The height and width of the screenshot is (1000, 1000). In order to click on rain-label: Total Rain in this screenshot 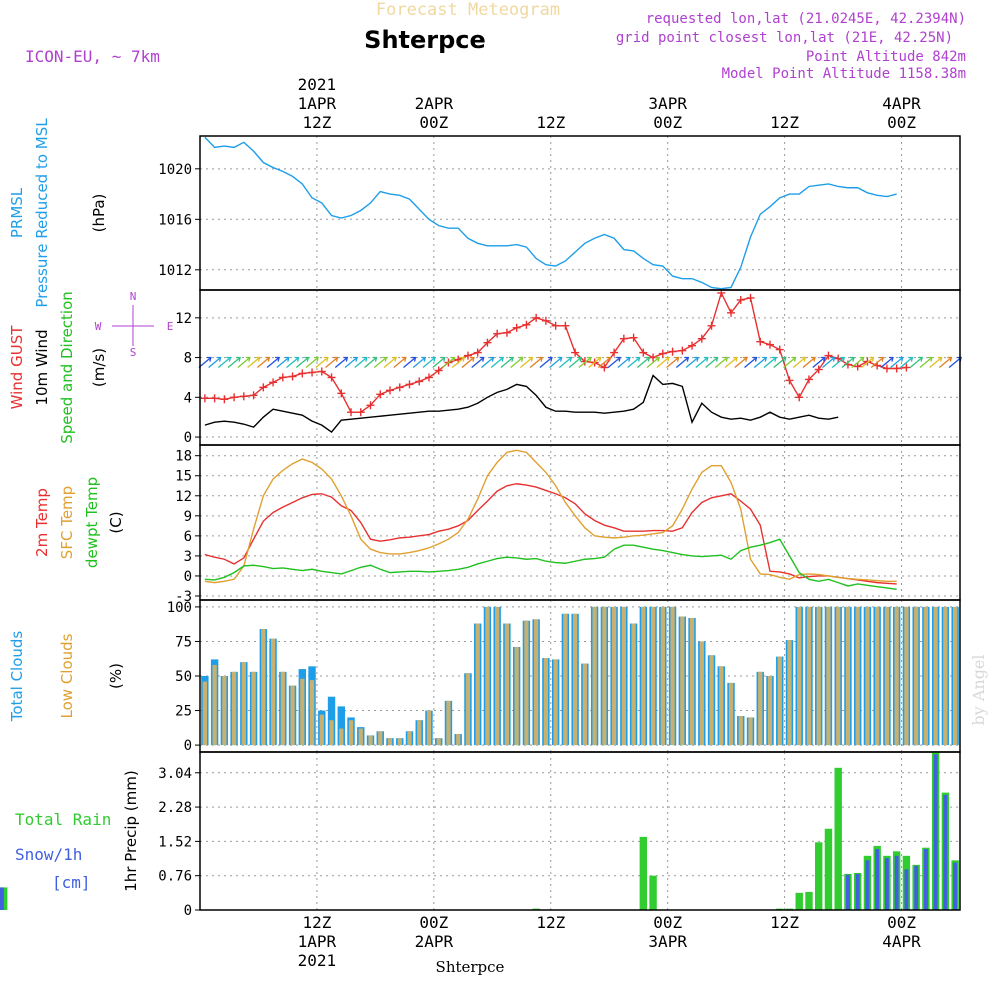, I will do `click(63, 819)`.